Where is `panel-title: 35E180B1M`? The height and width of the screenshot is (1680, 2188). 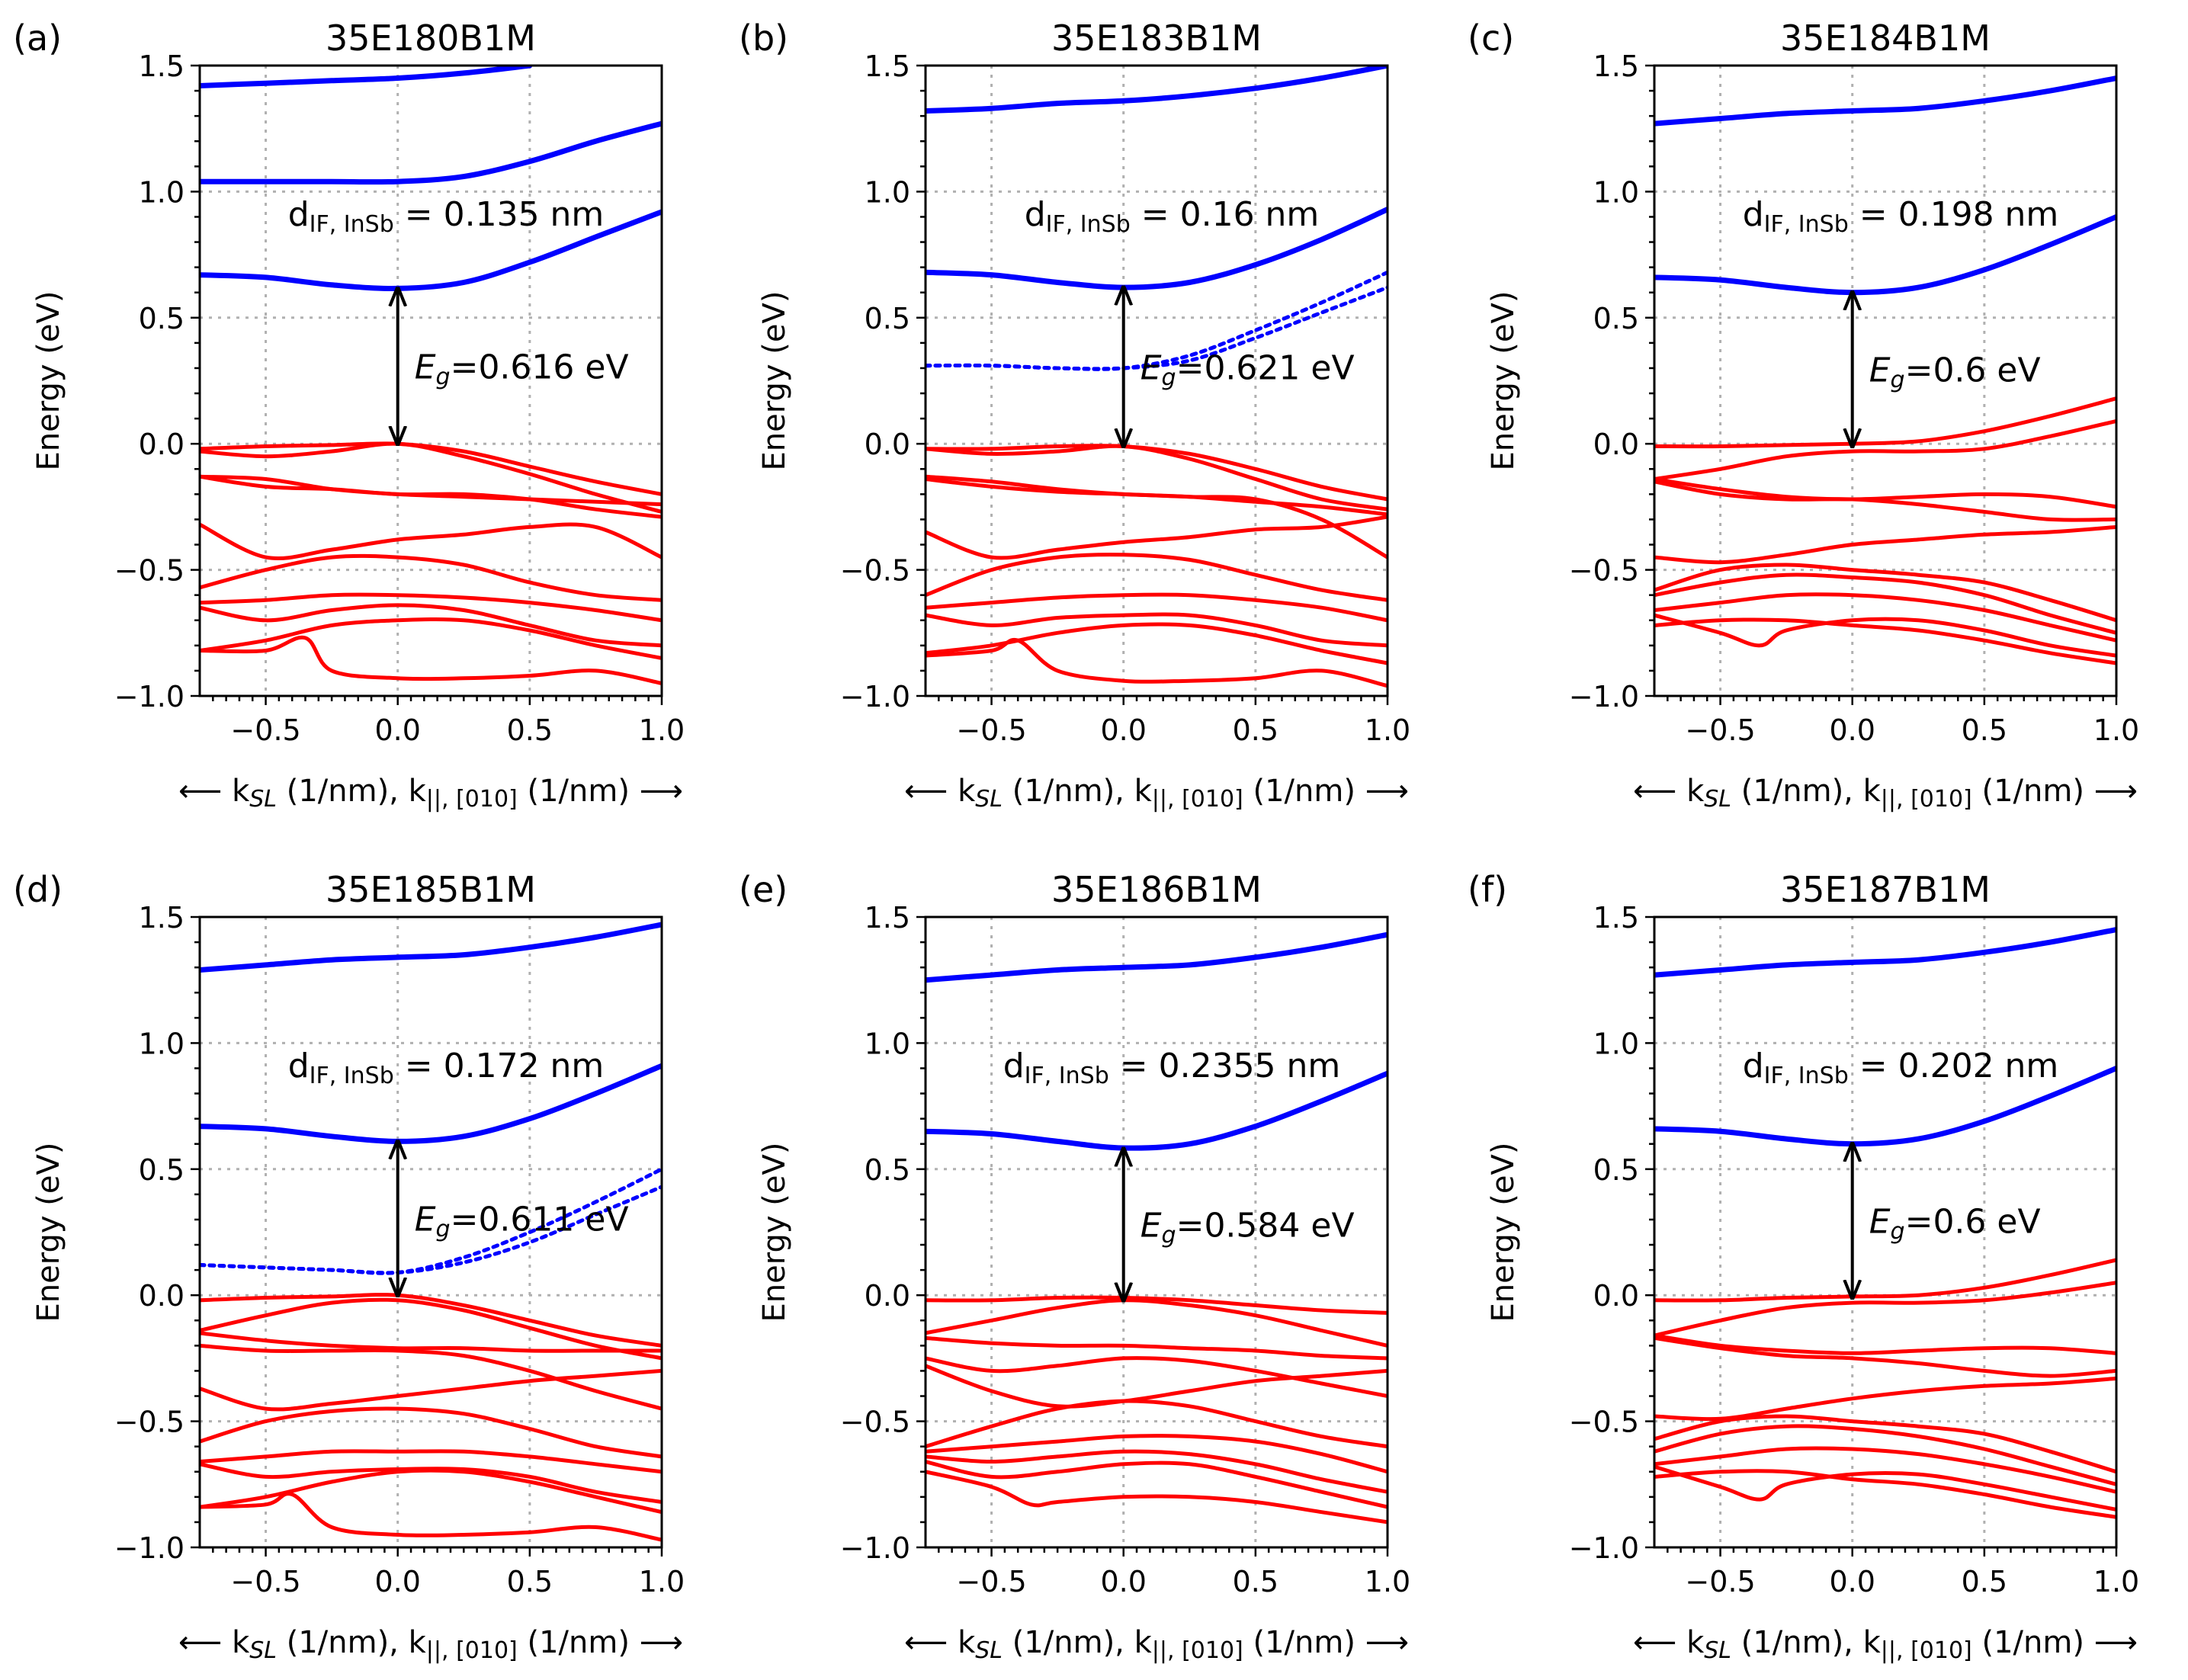
panel-title: 35E180B1M is located at coordinates (431, 38).